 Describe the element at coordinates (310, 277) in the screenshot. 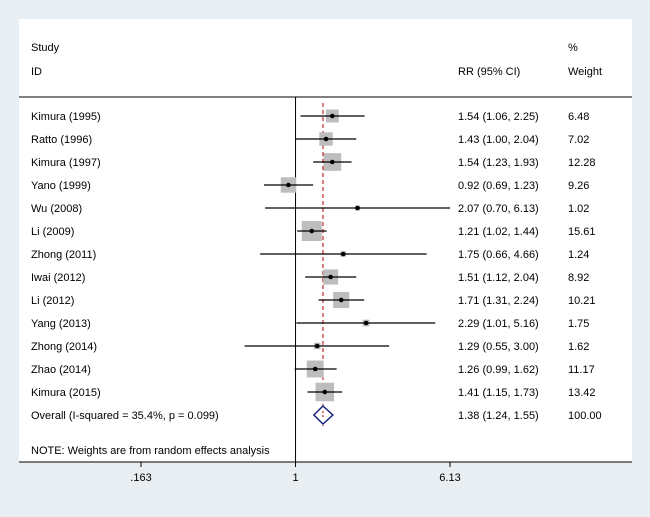

I see `study-row: Iwai (2012) 1.51 (1.12, 2.04) 8.92` at that location.